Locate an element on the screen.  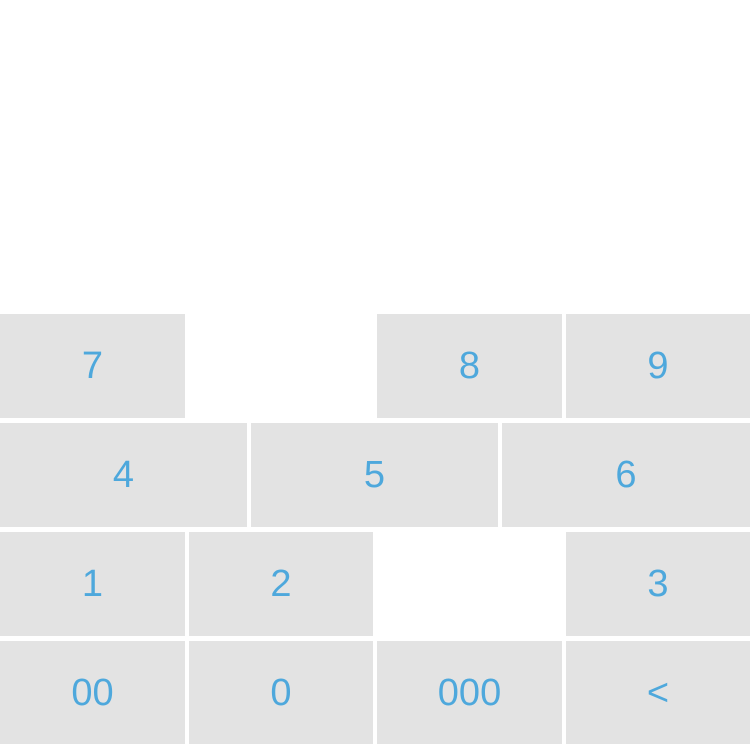
key-6-label: 6 is located at coordinates (626, 475).